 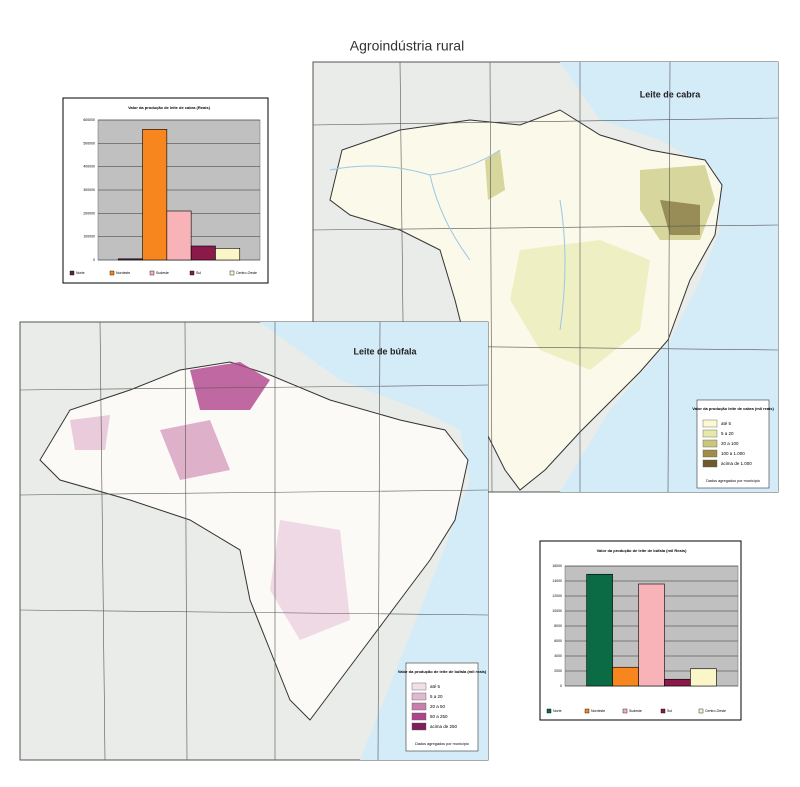 I want to click on map-title: Leite de búfala, so click(x=385, y=351).